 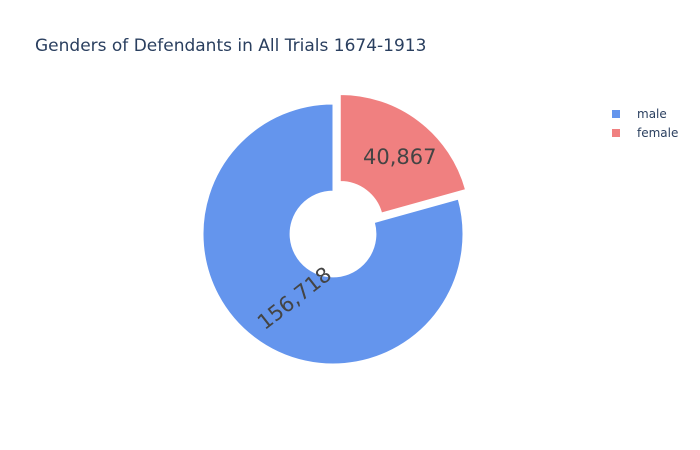 What do you see at coordinates (652, 114) in the screenshot?
I see `legend-label-male: male` at bounding box center [652, 114].